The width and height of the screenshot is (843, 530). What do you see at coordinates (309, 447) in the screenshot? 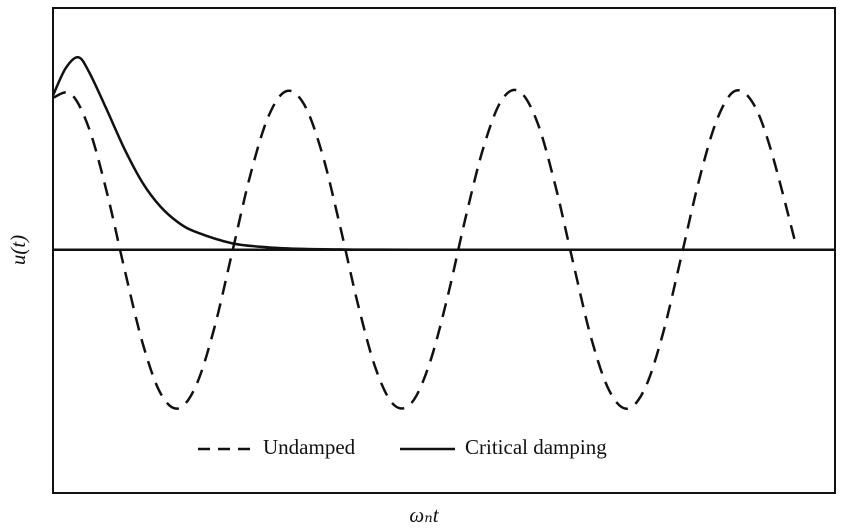
I see `legend-label: Undamped` at bounding box center [309, 447].